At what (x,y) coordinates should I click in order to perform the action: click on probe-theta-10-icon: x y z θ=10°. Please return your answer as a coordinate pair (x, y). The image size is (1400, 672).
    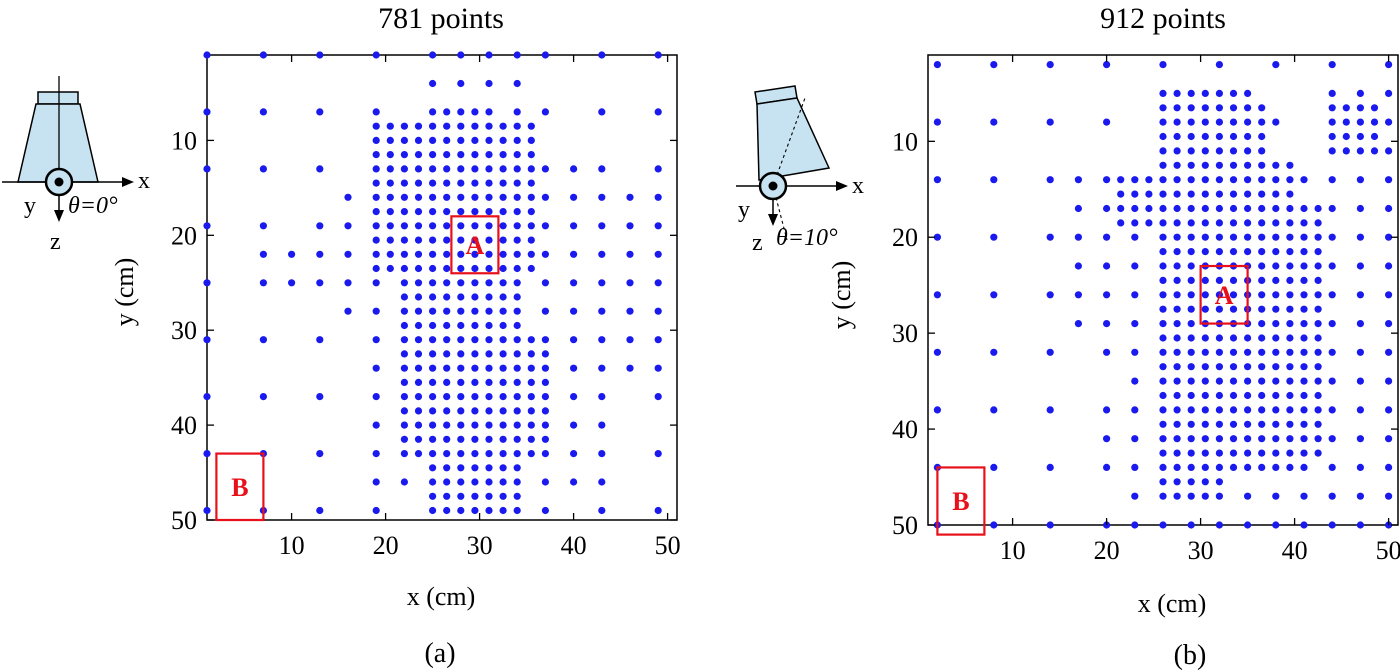
    Looking at the image, I should click on (800, 170).